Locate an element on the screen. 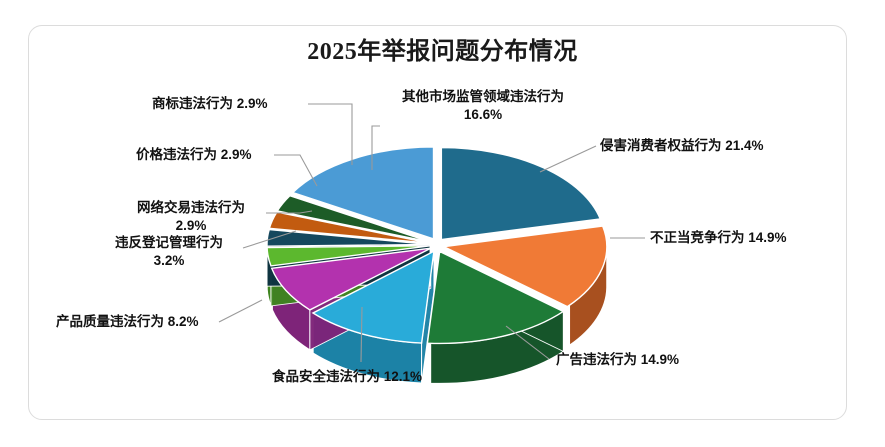 This screenshot has width=885, height=447. data-label-other-market-supervision: 其他市场监管领域违法行为 16.6% is located at coordinates (483, 106).